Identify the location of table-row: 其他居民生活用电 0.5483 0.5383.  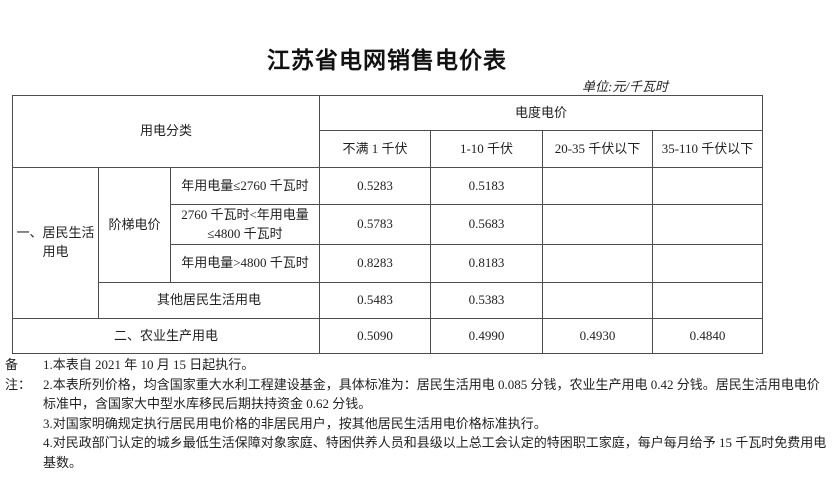
(388, 300).